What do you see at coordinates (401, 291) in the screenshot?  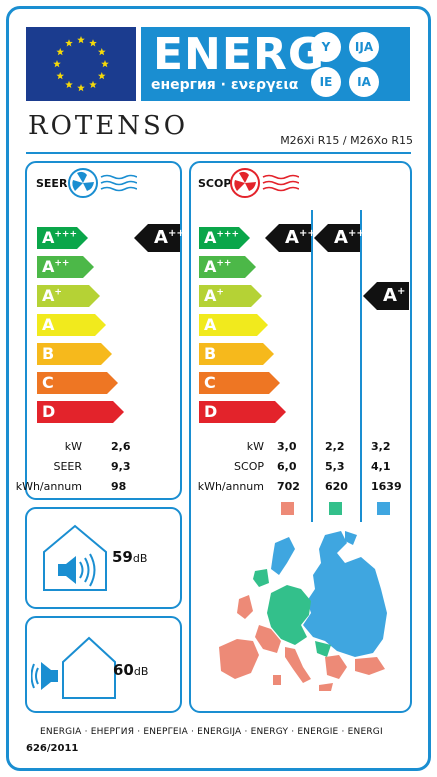 I see `scop-rating-plus: +` at bounding box center [401, 291].